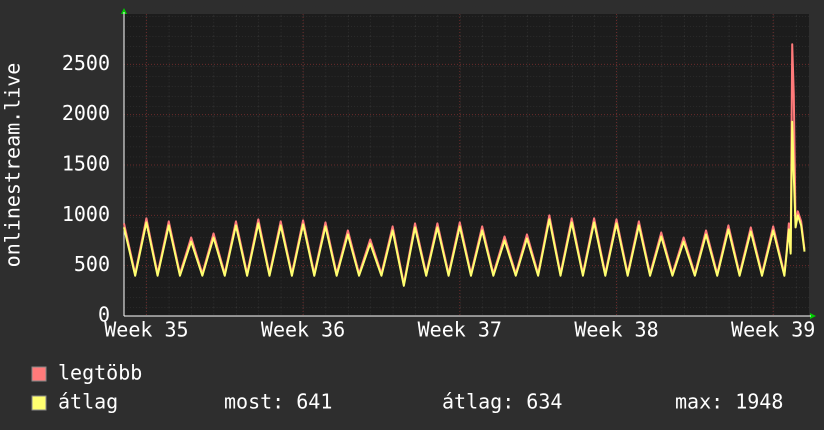  I want to click on x-tick-label: Week 36, so click(303, 330).